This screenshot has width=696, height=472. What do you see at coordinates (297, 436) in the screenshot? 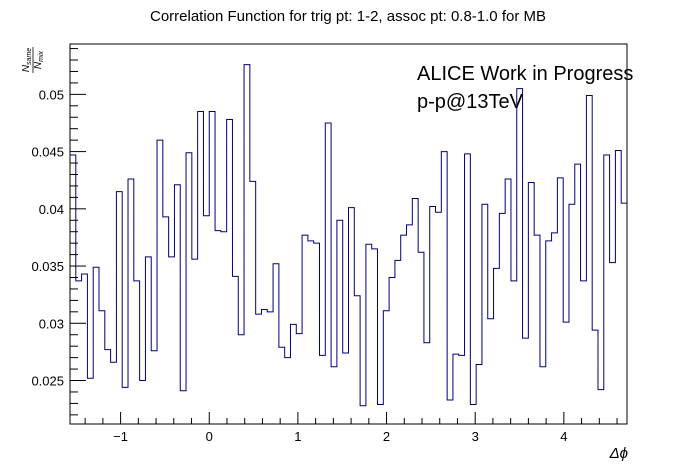
I see `x-tick-label: 1` at bounding box center [297, 436].